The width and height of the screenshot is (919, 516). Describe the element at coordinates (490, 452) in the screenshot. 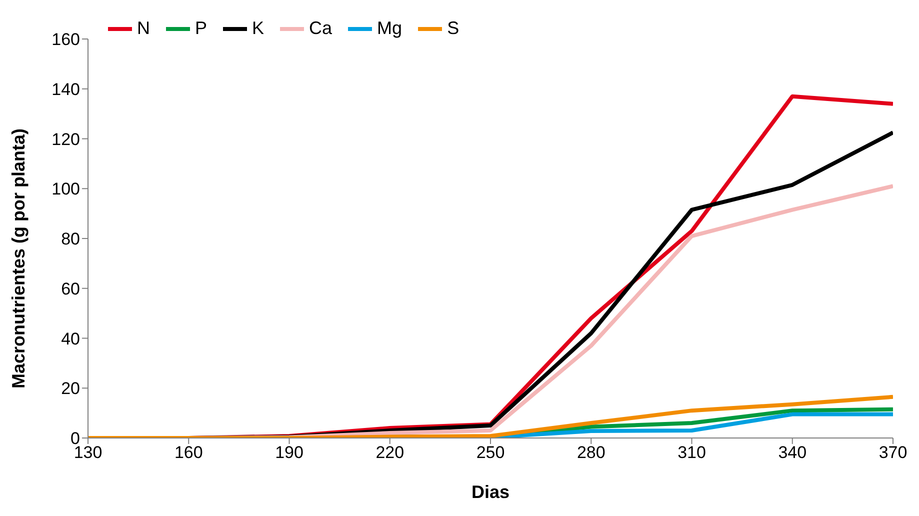

I see `x-tick-label: 250` at that location.